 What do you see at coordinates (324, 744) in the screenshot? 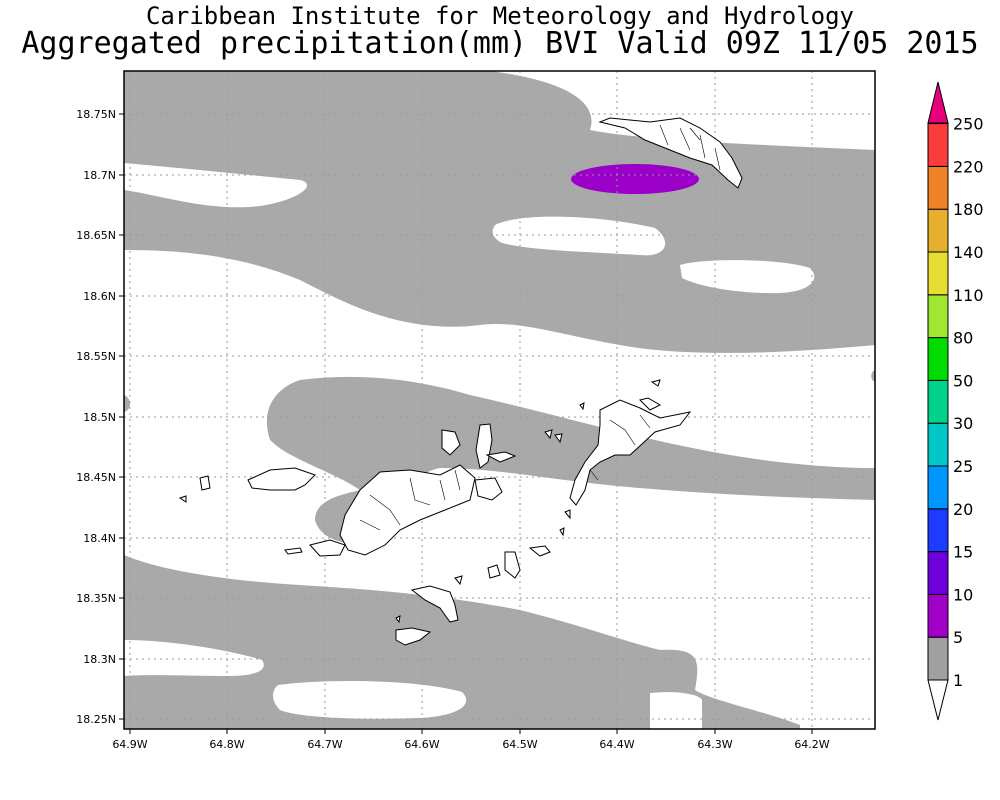
I see `x-tick-label: 64.7W` at bounding box center [324, 744].